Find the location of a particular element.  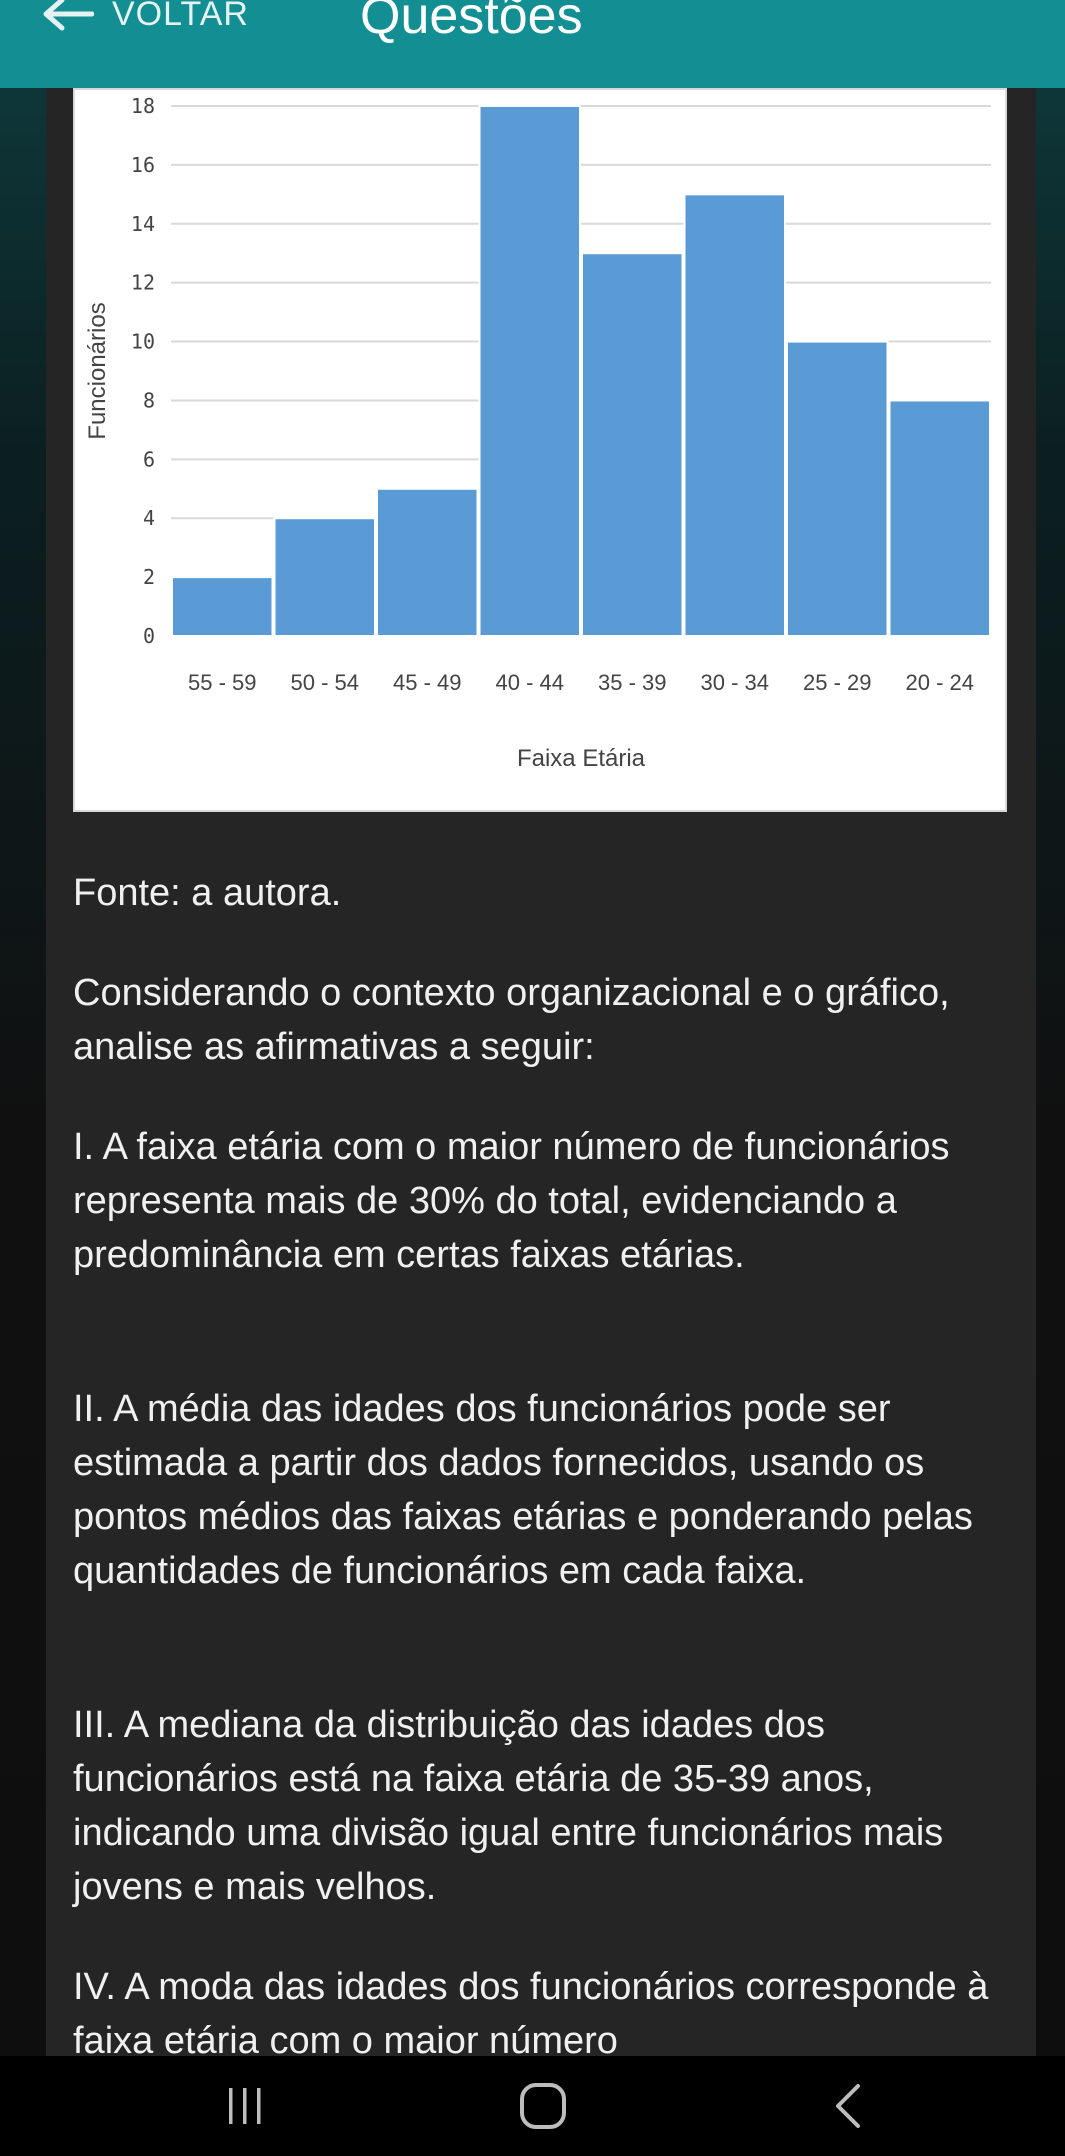

x-tick-label: 40 - 44 is located at coordinates (530, 682).